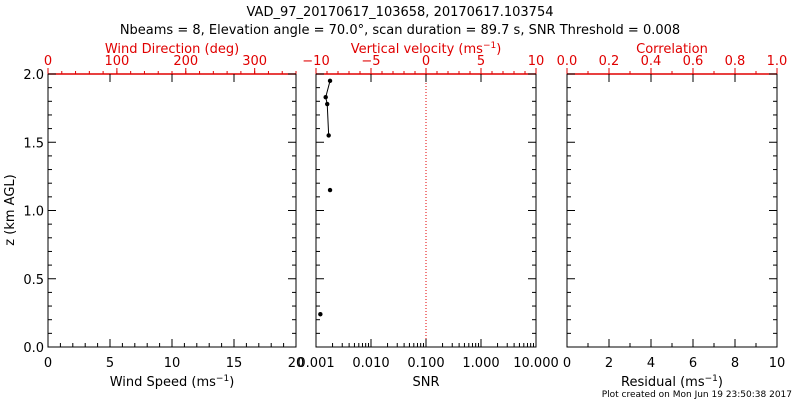 The height and width of the screenshot is (400, 800). What do you see at coordinates (651, 61) in the screenshot?
I see `residual-top-tick-label: 0.4` at bounding box center [651, 61].